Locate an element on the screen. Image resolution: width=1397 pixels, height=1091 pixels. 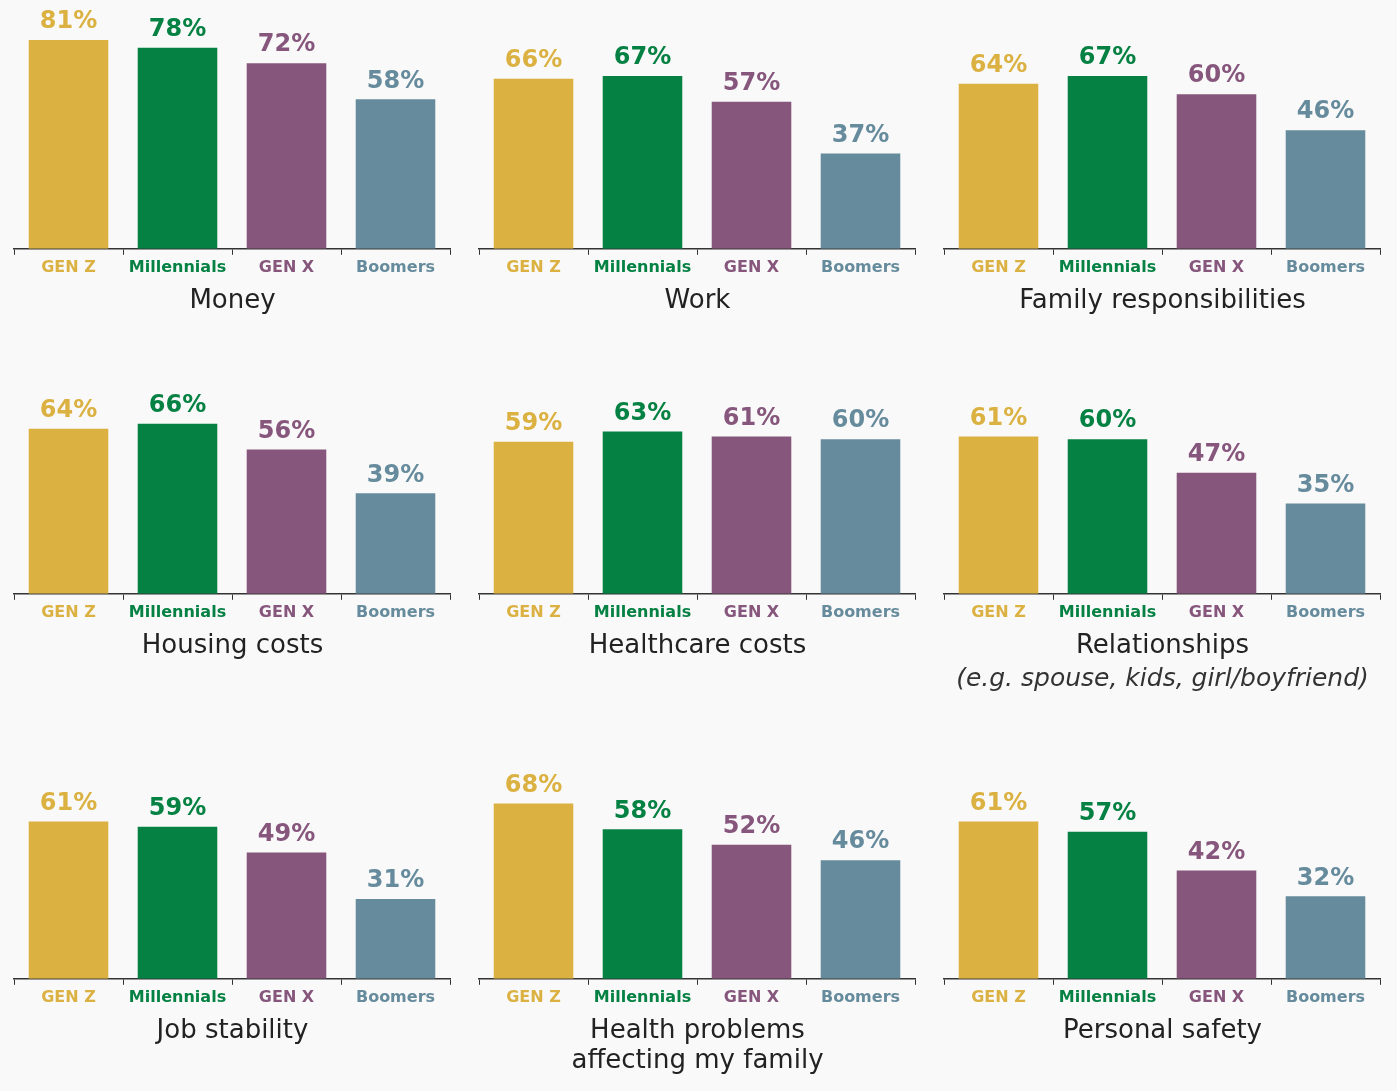
data-label: 81% is located at coordinates (68, 20).